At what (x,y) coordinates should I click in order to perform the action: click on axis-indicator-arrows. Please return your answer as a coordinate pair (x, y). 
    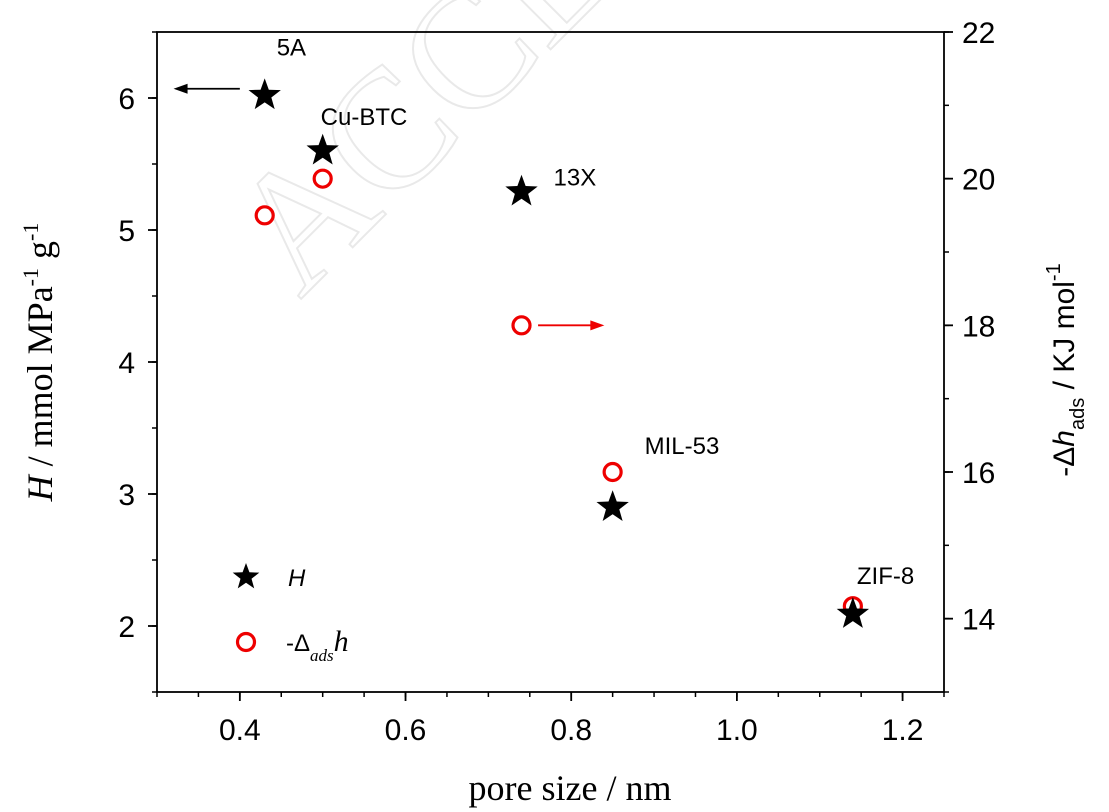
    Looking at the image, I should click on (389, 207).